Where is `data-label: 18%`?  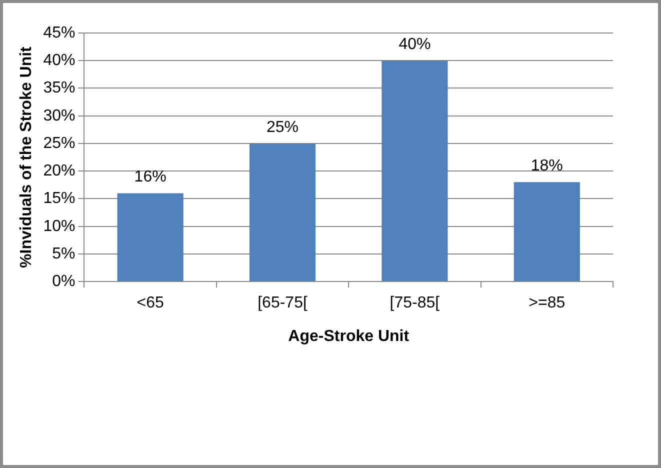 data-label: 18% is located at coordinates (546, 166).